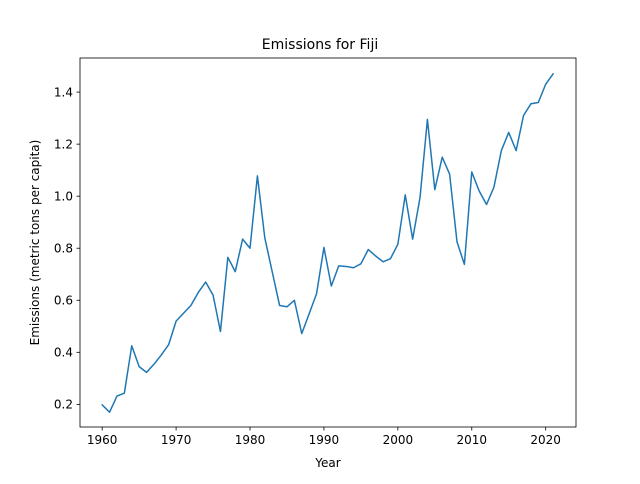 The height and width of the screenshot is (484, 640). Describe the element at coordinates (250, 440) in the screenshot. I see `x-tick-label: 1980` at that location.